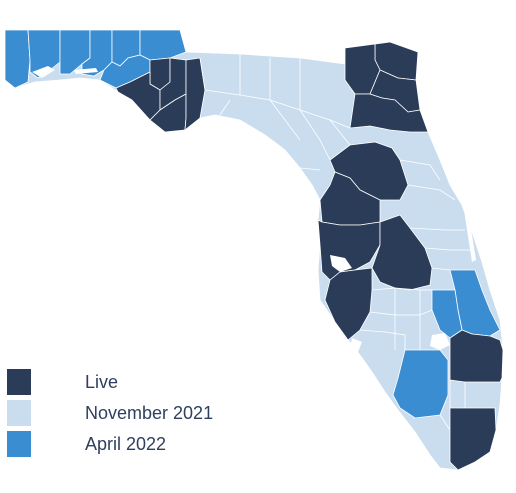  I want to click on lake-okeechobee, so click(440, 341).